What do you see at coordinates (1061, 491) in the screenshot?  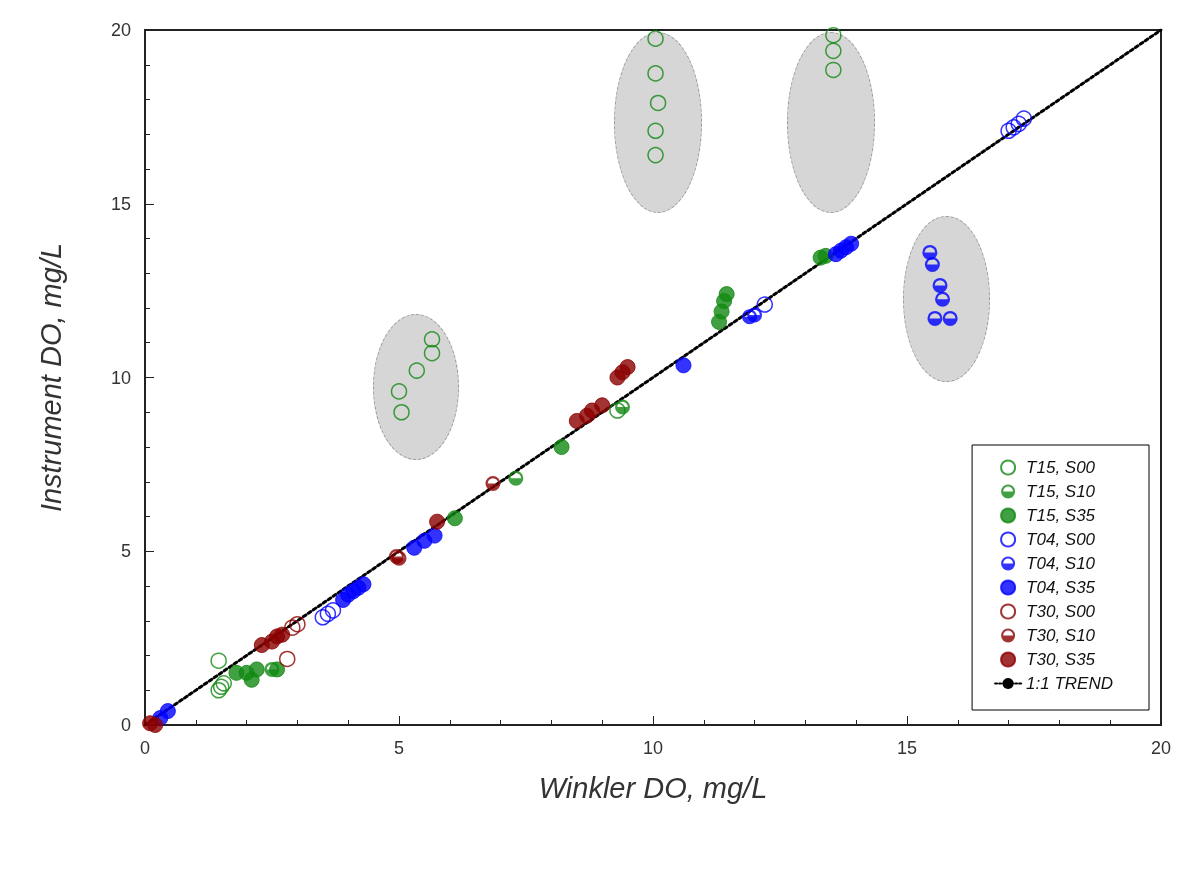 I see `legend-label: T15, S10` at bounding box center [1061, 491].